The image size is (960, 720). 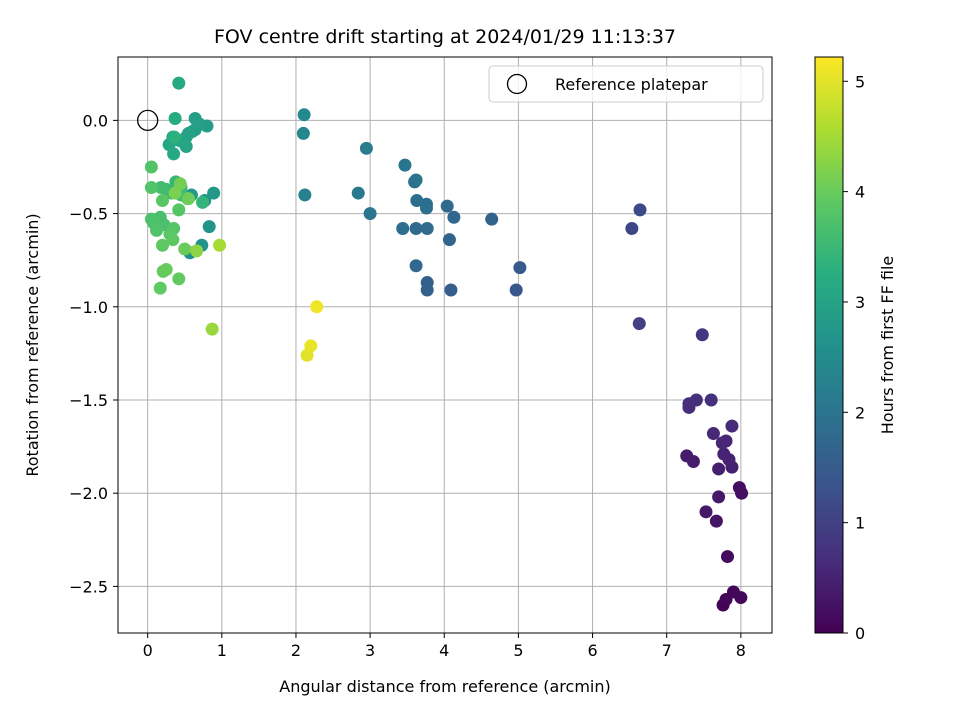 What do you see at coordinates (444, 686) in the screenshot?
I see `x-axis-label: Angular distance from reference (arcmin)` at bounding box center [444, 686].